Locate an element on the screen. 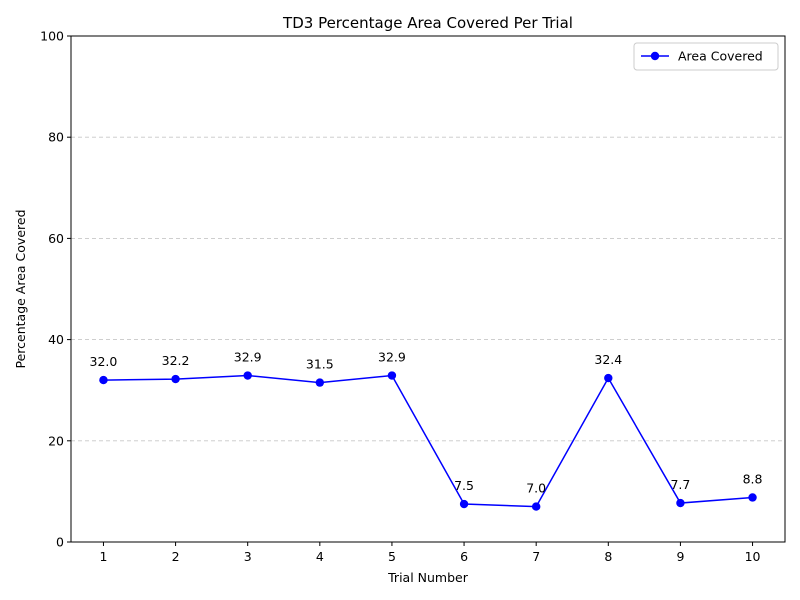 The image size is (800, 600). y-tick-label: 100 is located at coordinates (52, 36).